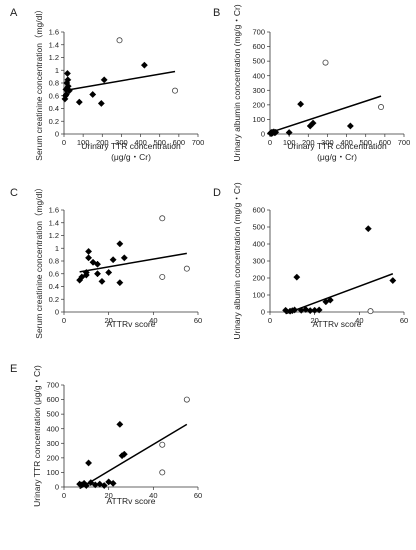 This screenshot has width=416, height=550. Describe the element at coordinates (198, 142) in the screenshot. I see `x-tick-label: 700` at that location.